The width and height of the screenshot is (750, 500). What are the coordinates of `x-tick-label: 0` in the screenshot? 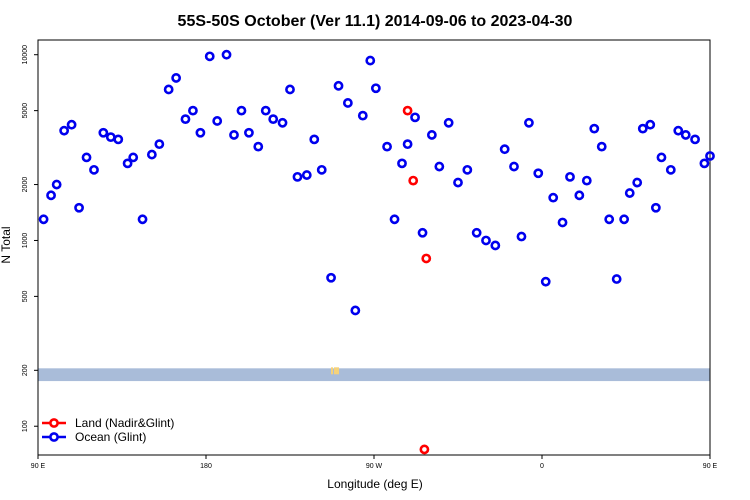 It's located at (542, 466).